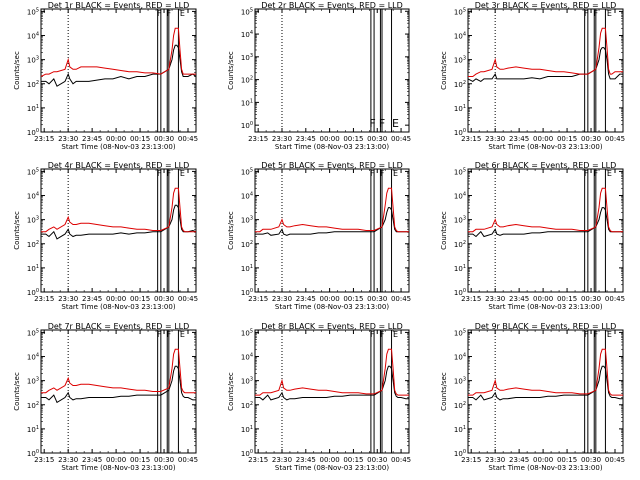  I want to click on panel-title: Det 9r BLACK = Events, RED = LLD, so click(546, 326).